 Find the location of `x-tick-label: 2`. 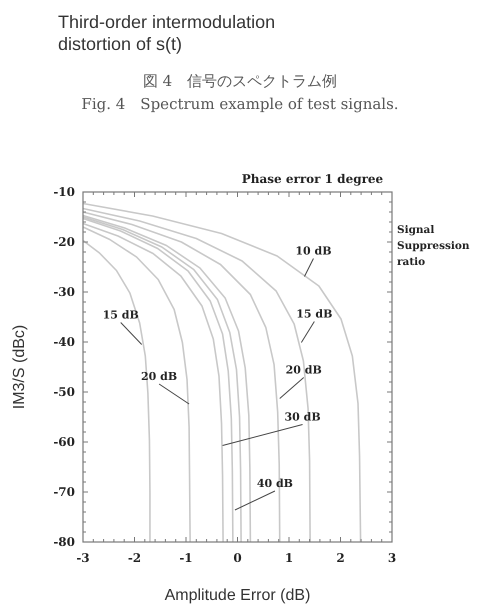

x-tick-label: 2 is located at coordinates (340, 558).